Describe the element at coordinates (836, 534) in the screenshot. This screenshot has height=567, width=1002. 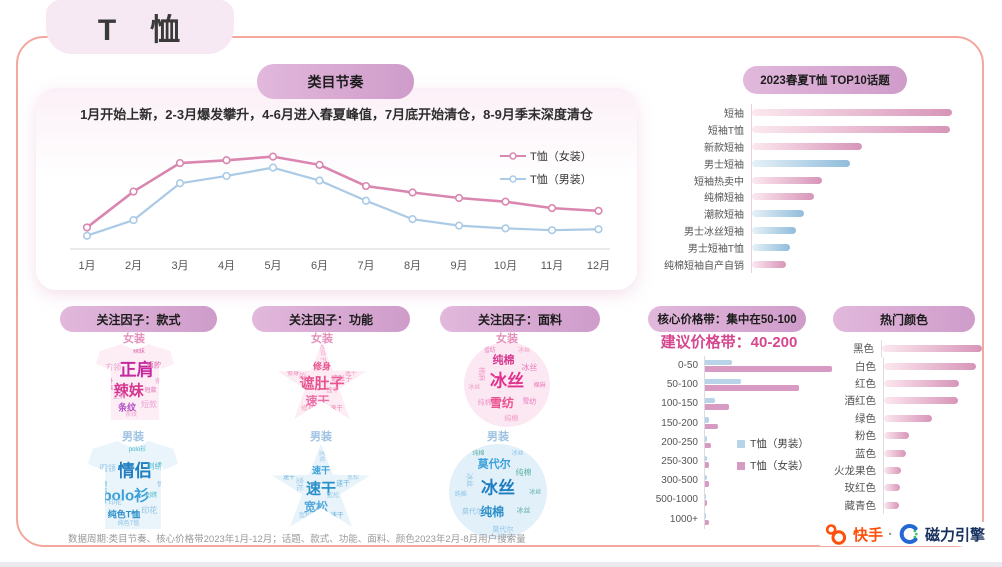
I see `kuaishou-logo-icon` at that location.